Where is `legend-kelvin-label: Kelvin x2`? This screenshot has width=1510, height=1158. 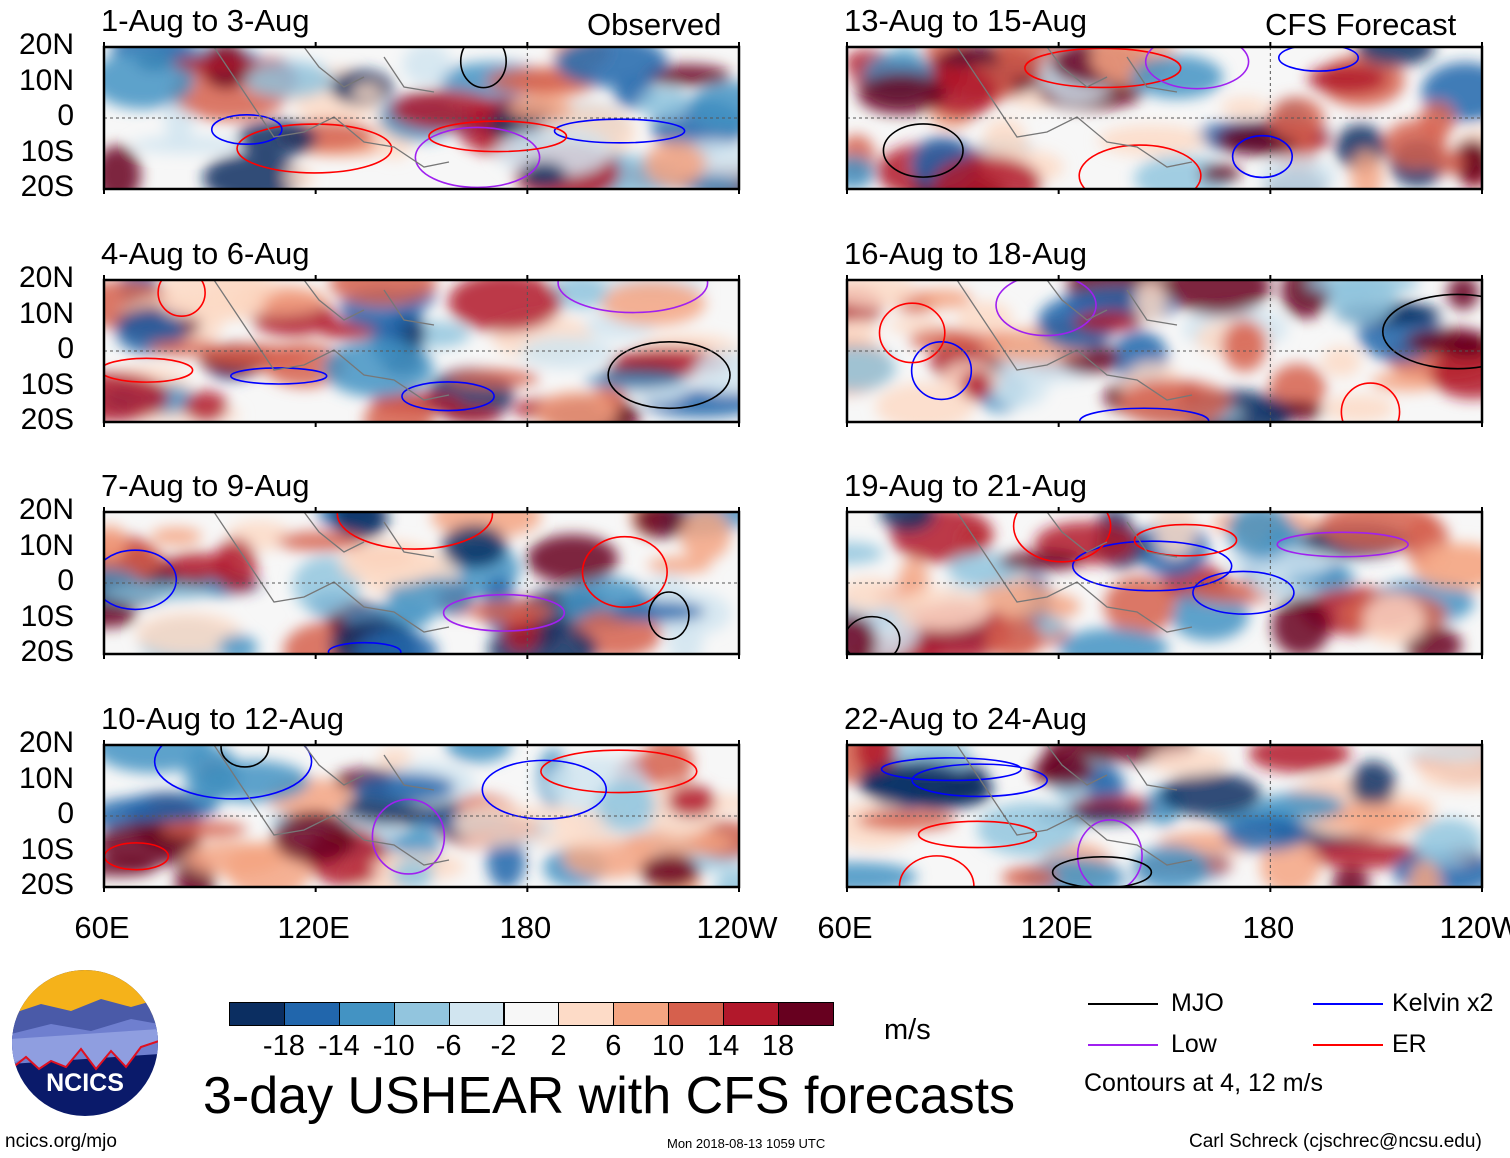 legend-kelvin-label: Kelvin x2 is located at coordinates (1443, 1003).